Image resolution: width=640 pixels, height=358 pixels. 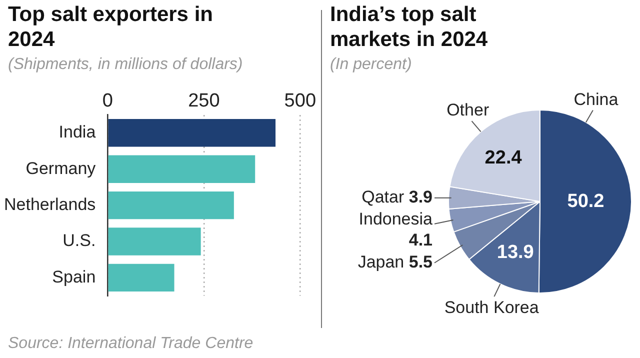 I want to click on x-tick-label: 0, so click(x=107, y=101).